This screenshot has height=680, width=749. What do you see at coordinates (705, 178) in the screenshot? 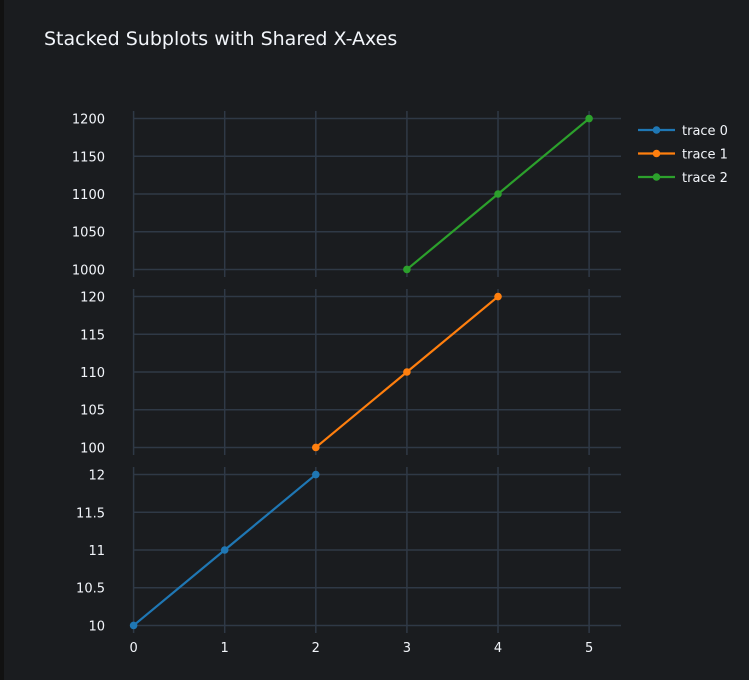
I see `legend-label: trace 2` at bounding box center [705, 178].